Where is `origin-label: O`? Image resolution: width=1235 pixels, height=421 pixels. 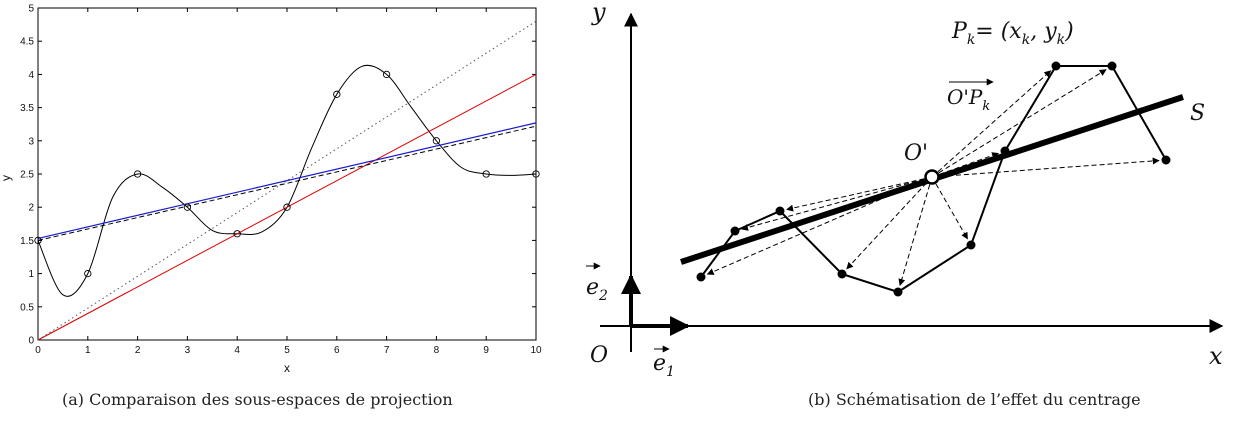
origin-label: O is located at coordinates (599, 355).